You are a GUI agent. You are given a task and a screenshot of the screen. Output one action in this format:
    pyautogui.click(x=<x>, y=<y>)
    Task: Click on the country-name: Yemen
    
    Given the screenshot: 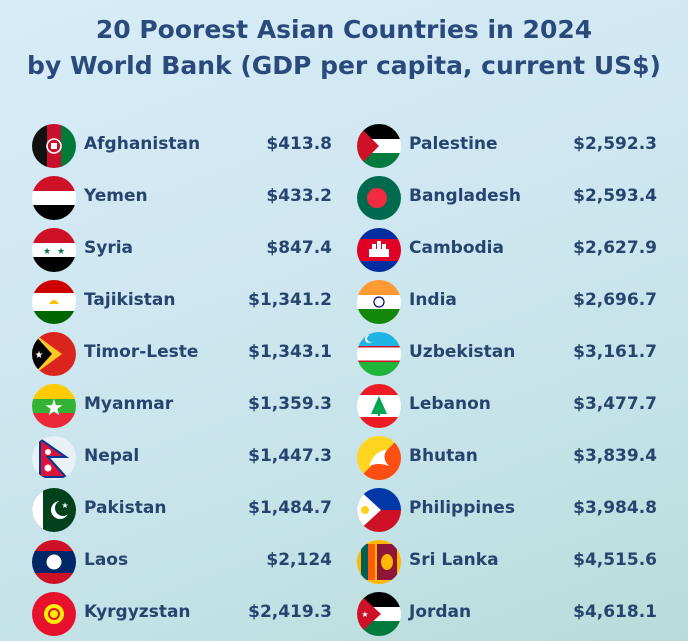 What is the action you would take?
    pyautogui.click(x=116, y=196)
    